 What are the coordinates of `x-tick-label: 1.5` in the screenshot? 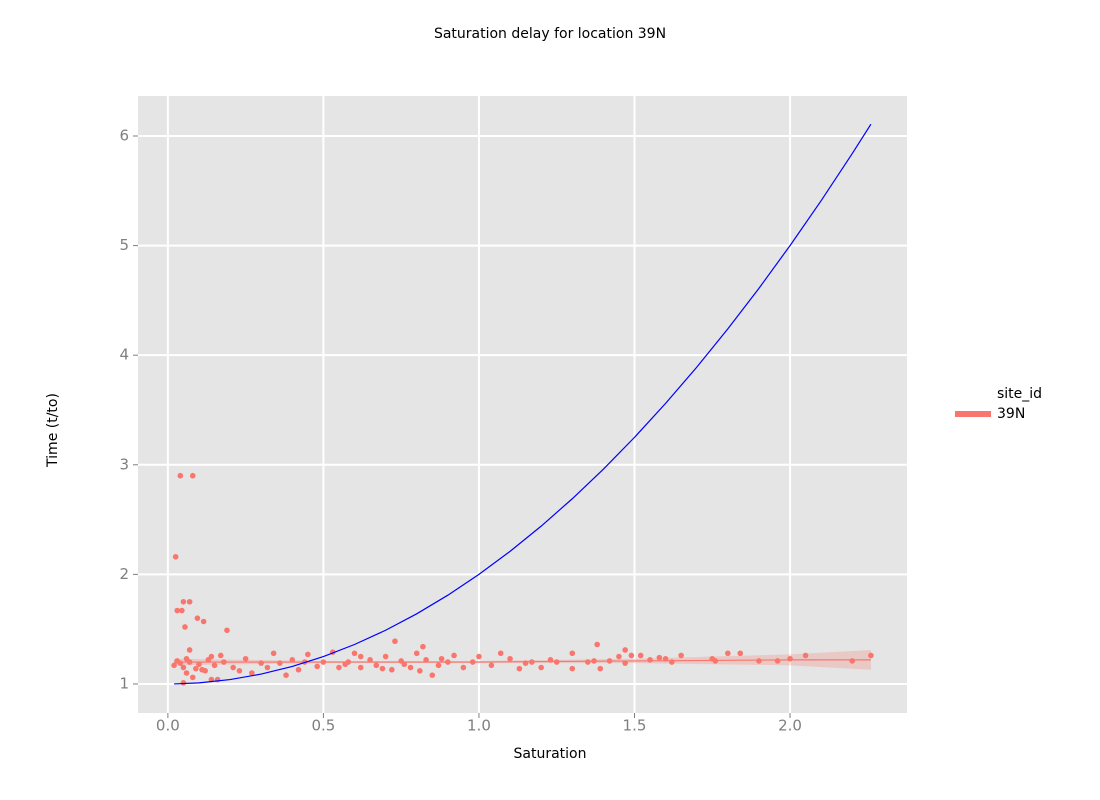 It's located at (635, 726).